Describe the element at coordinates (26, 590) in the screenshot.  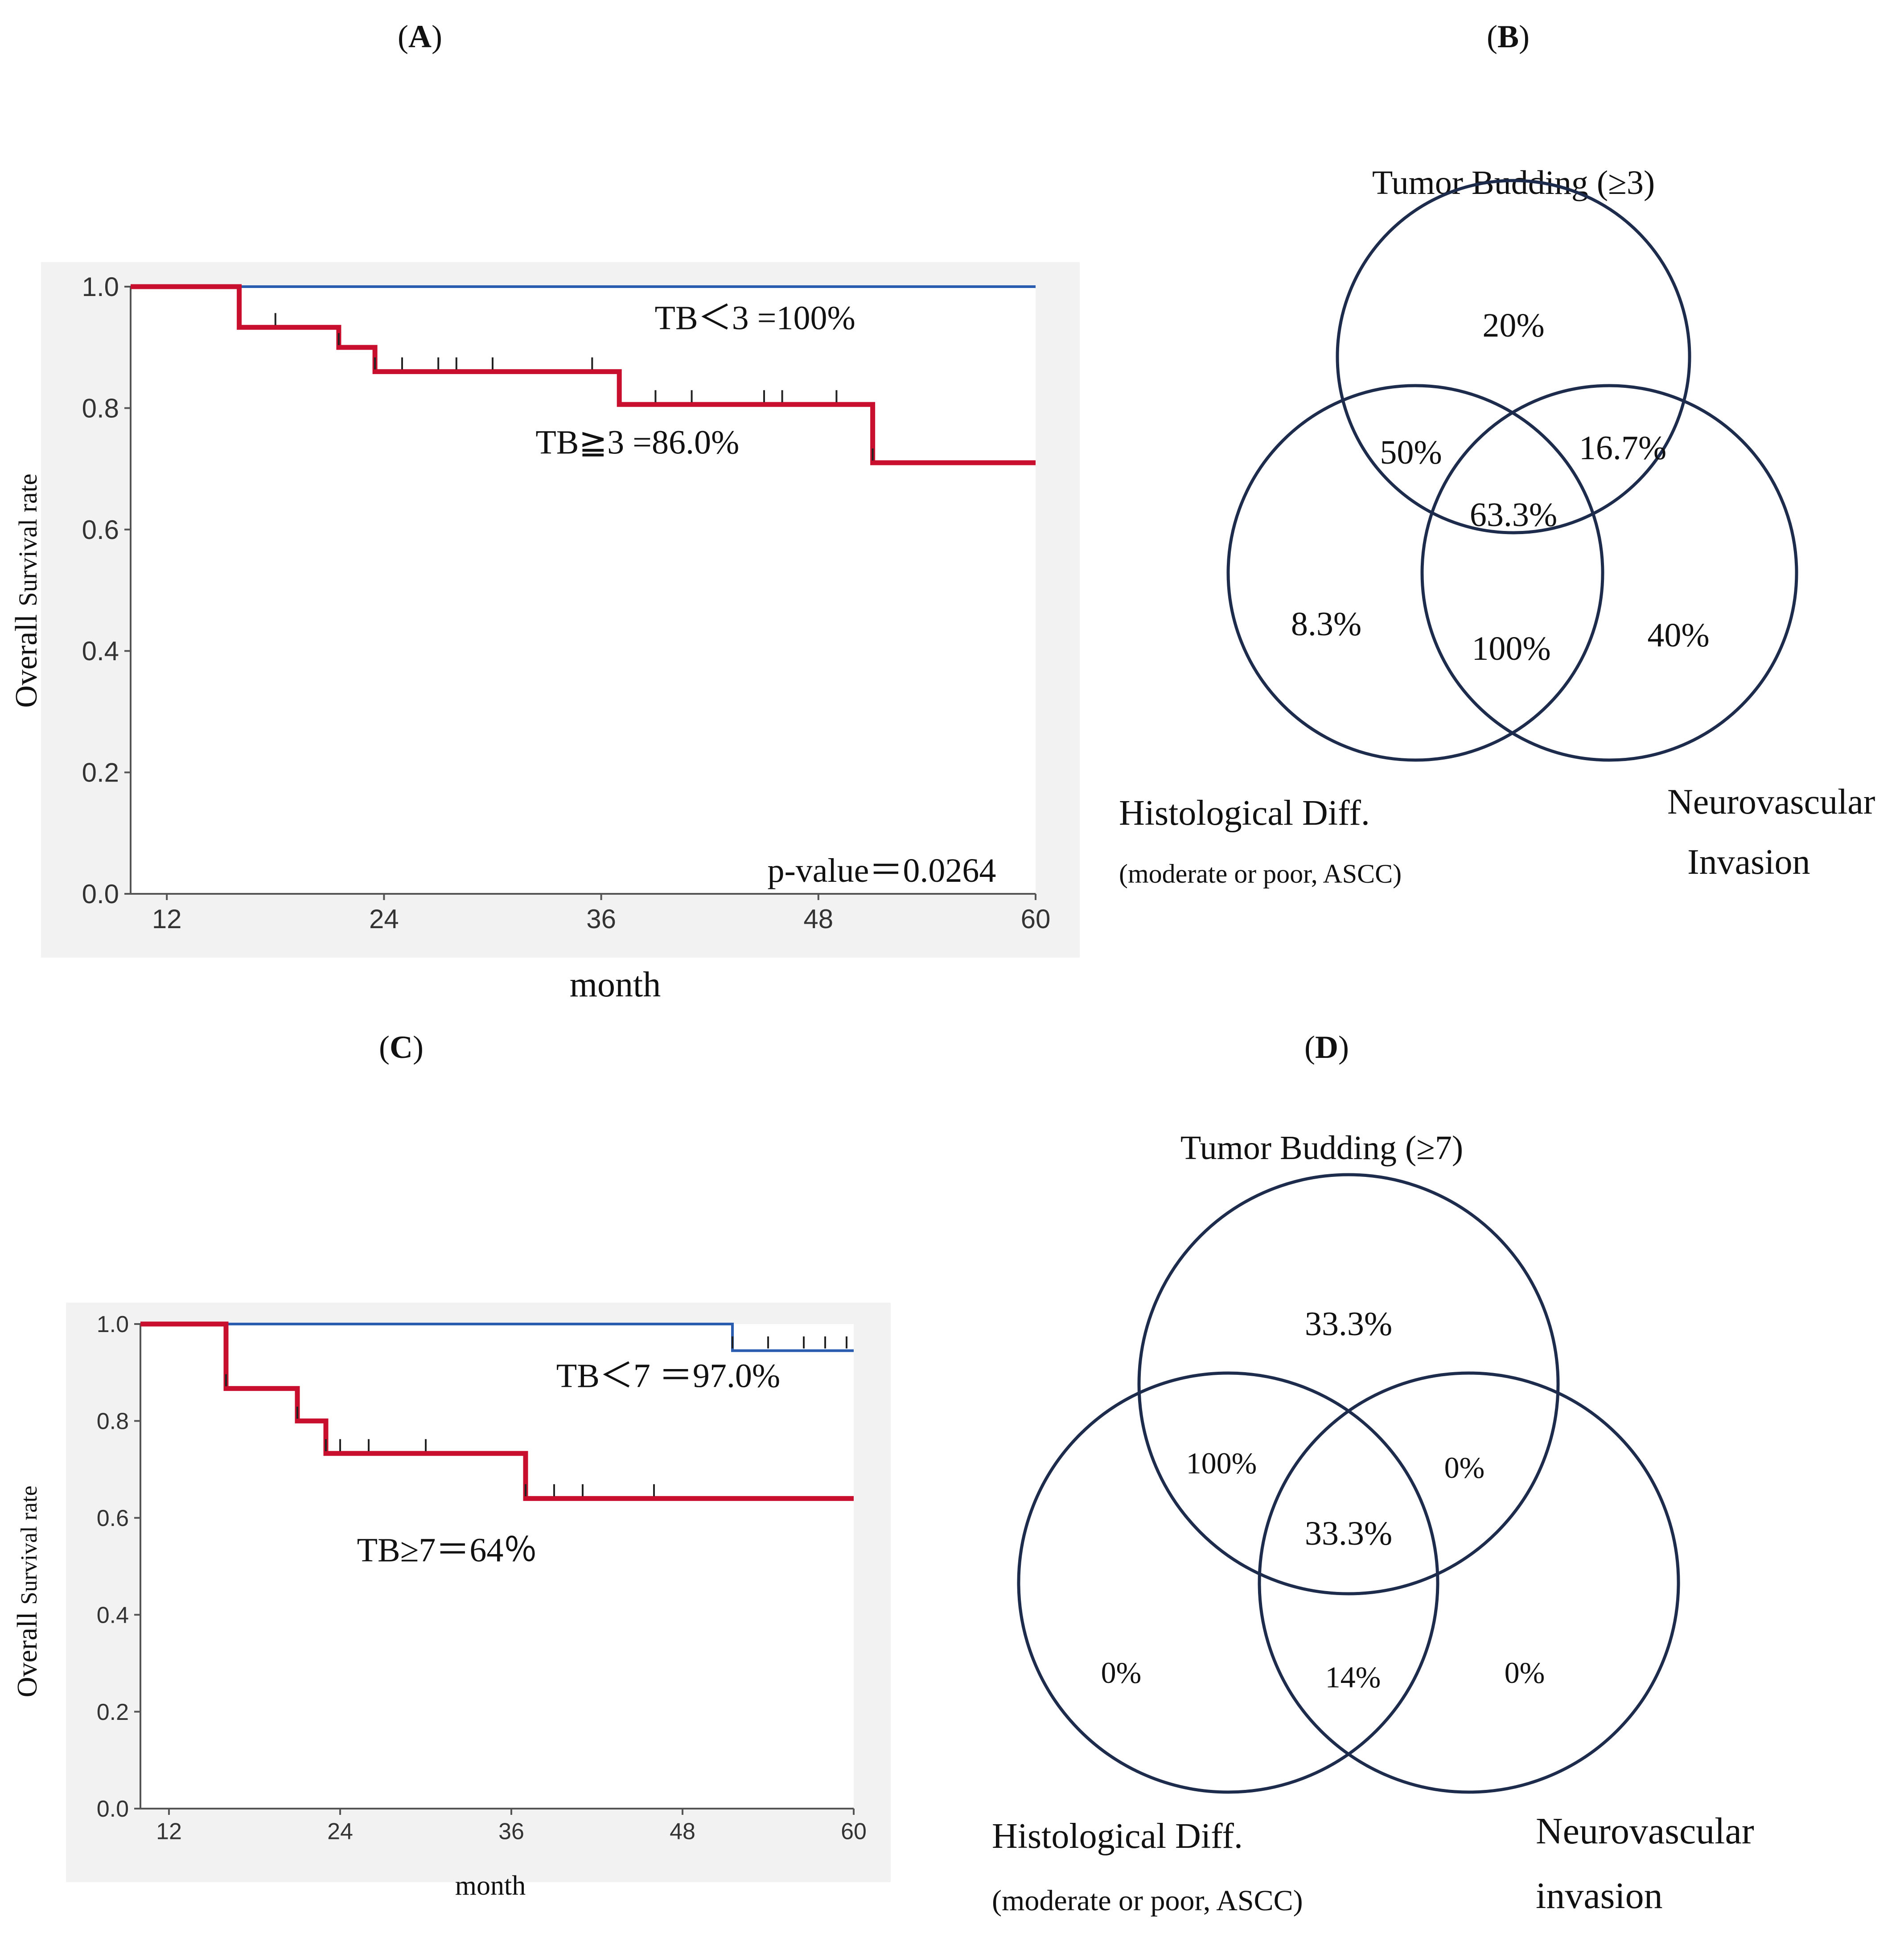
I see `chart-a-y-label: Overall Survival rate` at that location.